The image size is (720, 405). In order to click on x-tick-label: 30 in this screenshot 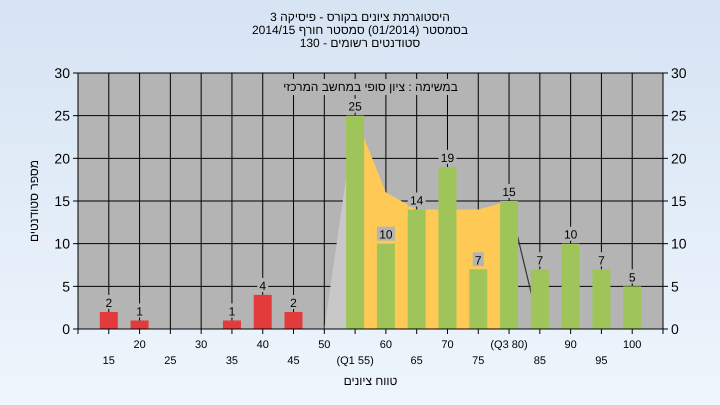, I will do `click(201, 345)`.